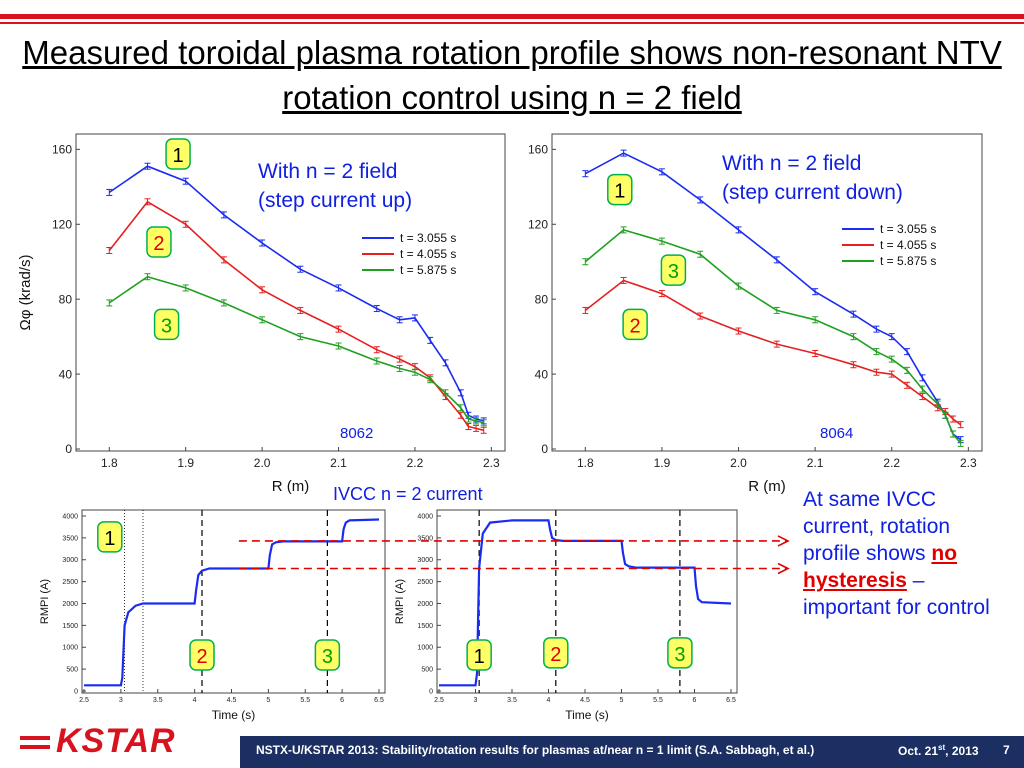  Describe the element at coordinates (962, 751) in the screenshot. I see `footer-date-year: , 2013` at that location.